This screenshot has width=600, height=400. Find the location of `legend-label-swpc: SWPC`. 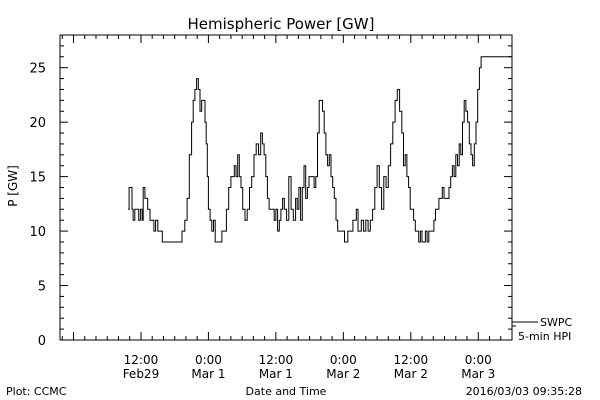

legend-label-swpc: SWPC is located at coordinates (556, 322).